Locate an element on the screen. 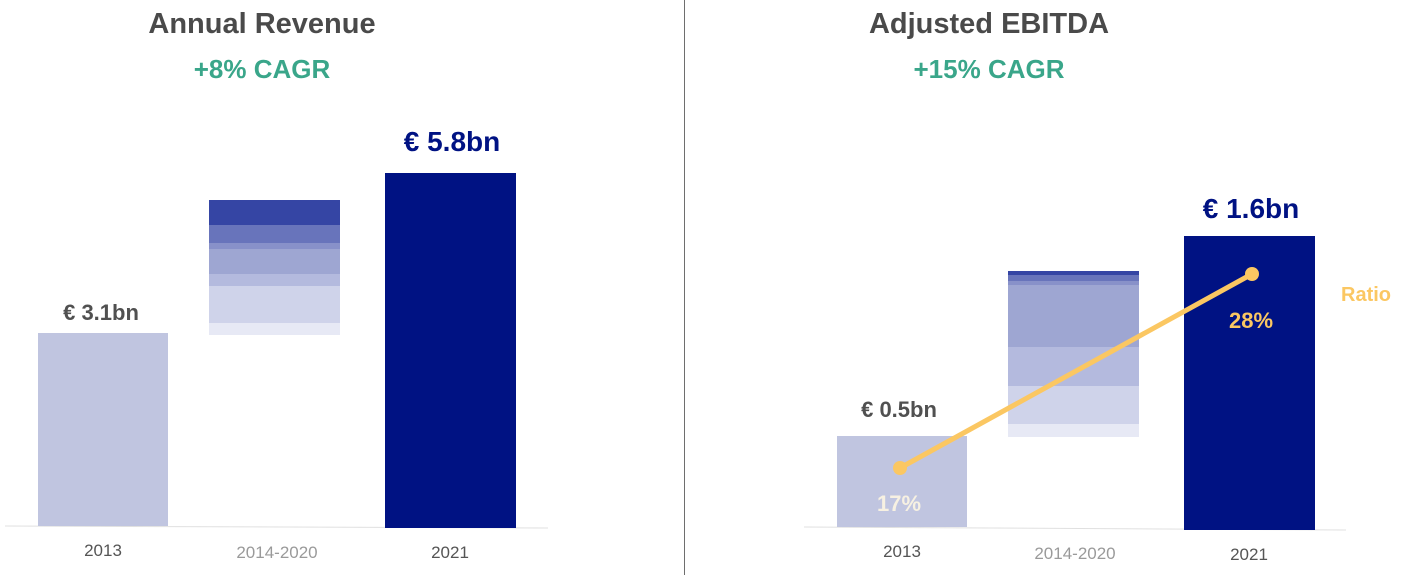  revenue-category-2021: 2021 is located at coordinates (450, 552).